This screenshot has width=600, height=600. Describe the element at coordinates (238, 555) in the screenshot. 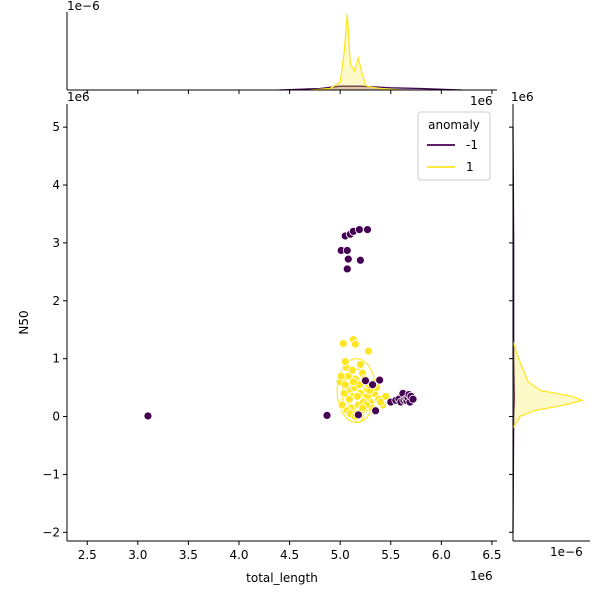

I see `x-tick-label: 4.0` at that location.